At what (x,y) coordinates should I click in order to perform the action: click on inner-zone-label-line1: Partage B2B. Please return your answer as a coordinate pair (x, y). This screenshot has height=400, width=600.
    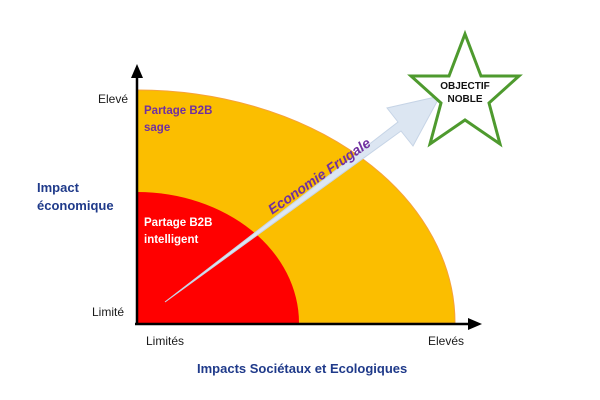
    Looking at the image, I should click on (178, 223).